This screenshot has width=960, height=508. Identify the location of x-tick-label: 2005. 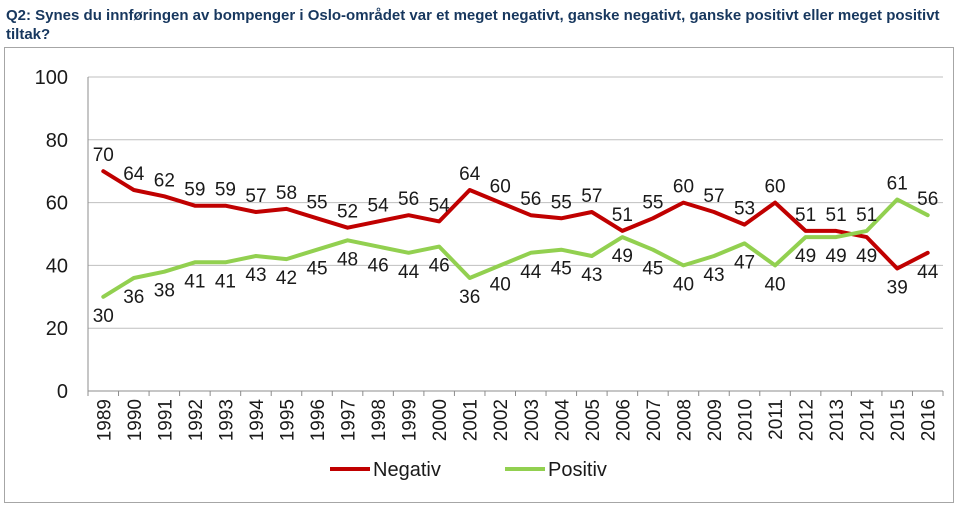
(593, 420).